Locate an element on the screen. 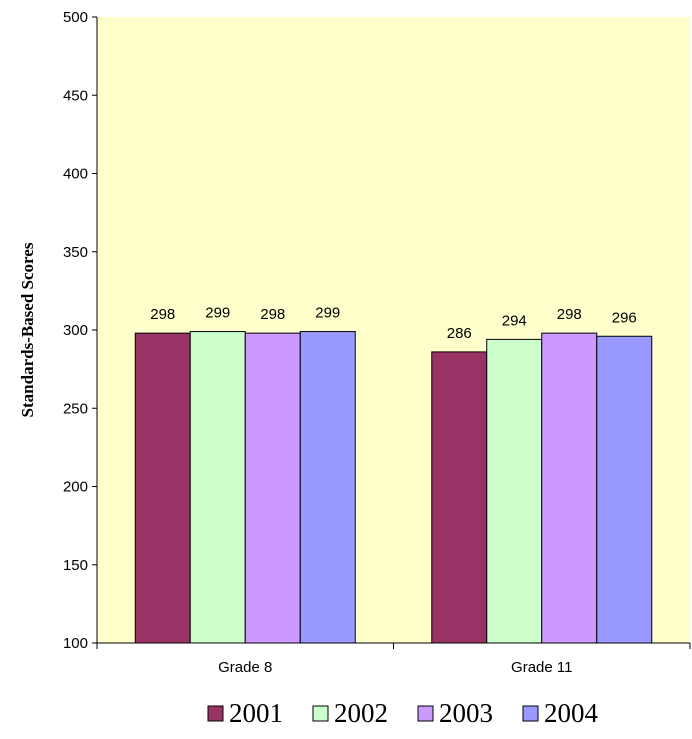 The width and height of the screenshot is (692, 739). legend-label: 2003 is located at coordinates (466, 713).